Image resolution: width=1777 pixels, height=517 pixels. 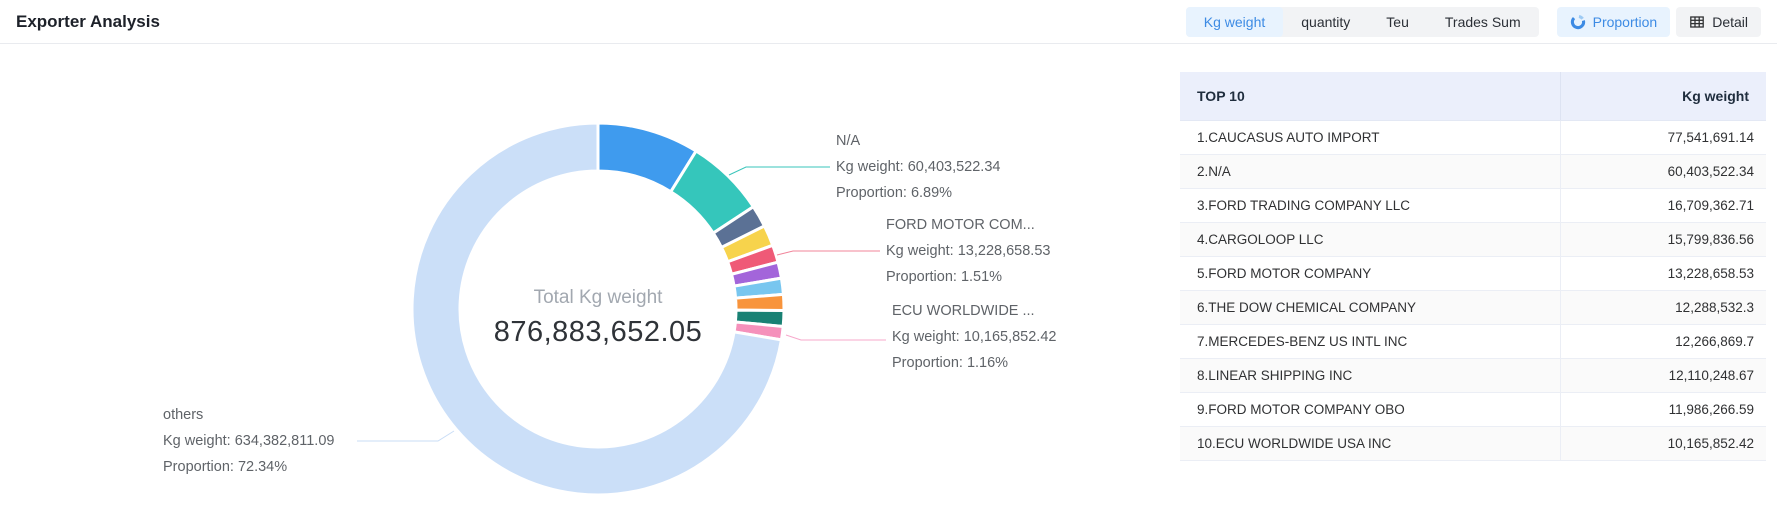 What do you see at coordinates (1370, 307) in the screenshot?
I see `exporter-name-cell: 6.THE DOW CHEMICAL COMPANY` at bounding box center [1370, 307].